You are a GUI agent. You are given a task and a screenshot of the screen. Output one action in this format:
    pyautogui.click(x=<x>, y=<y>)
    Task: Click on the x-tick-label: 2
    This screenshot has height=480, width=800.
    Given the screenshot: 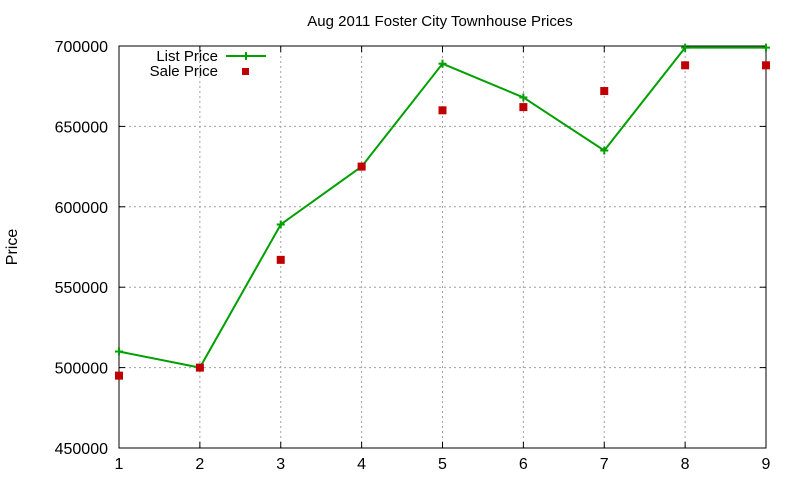 What is the action you would take?
    pyautogui.click(x=199, y=464)
    